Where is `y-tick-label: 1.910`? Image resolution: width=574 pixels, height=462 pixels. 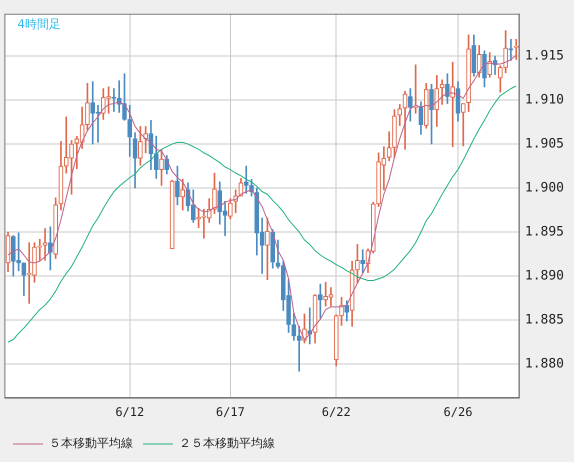 y-tick-label: 1.910 is located at coordinates (544, 100).